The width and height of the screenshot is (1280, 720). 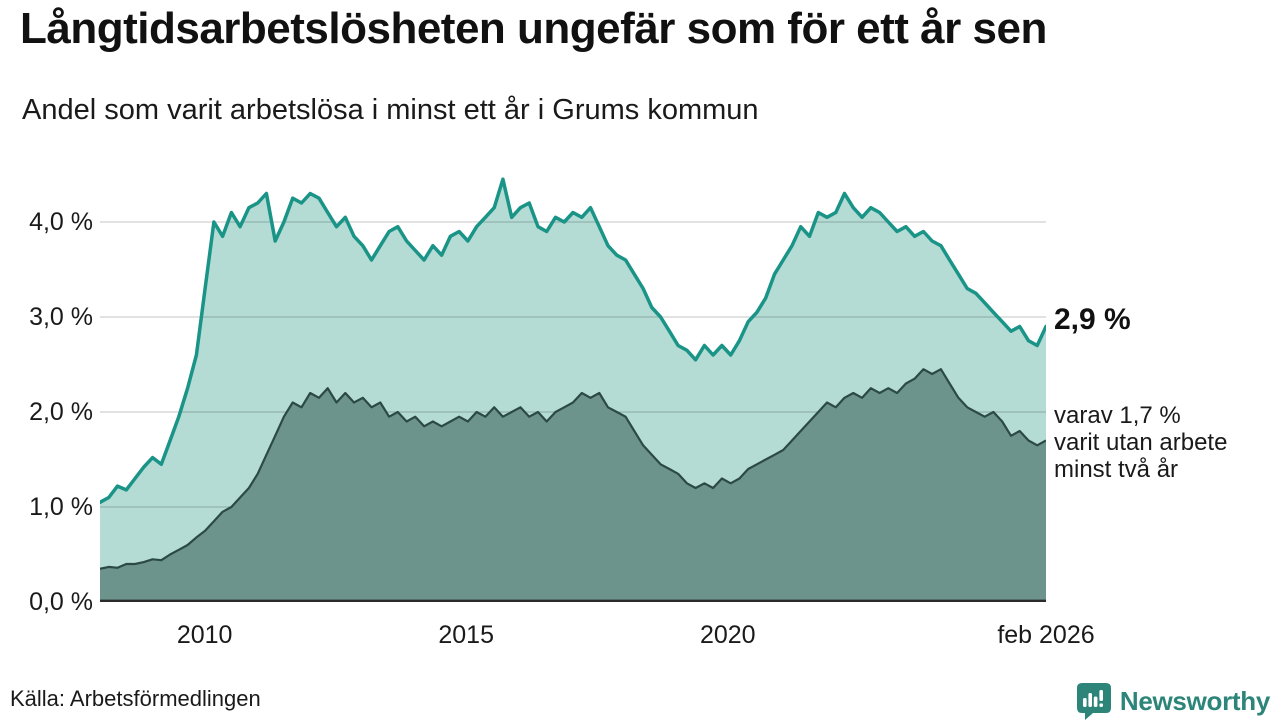 I want to click on y-tick-label-3: 3,0 %, so click(x=61, y=317).